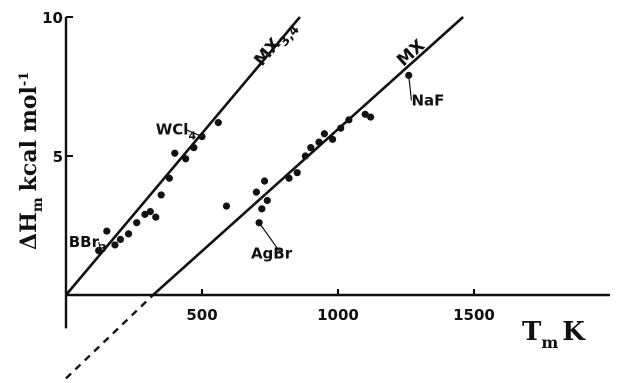 This screenshot has width=620, height=383. I want to click on y-axis-title: ΔHmkcal mol-1, so click(31, 161).